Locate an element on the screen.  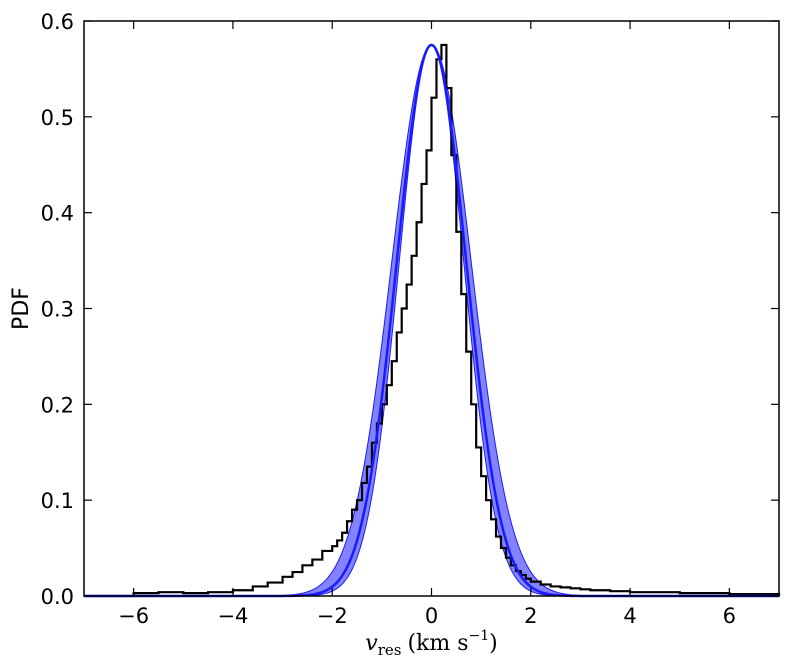
x-label-units-open: (km s is located at coordinates (437, 643).